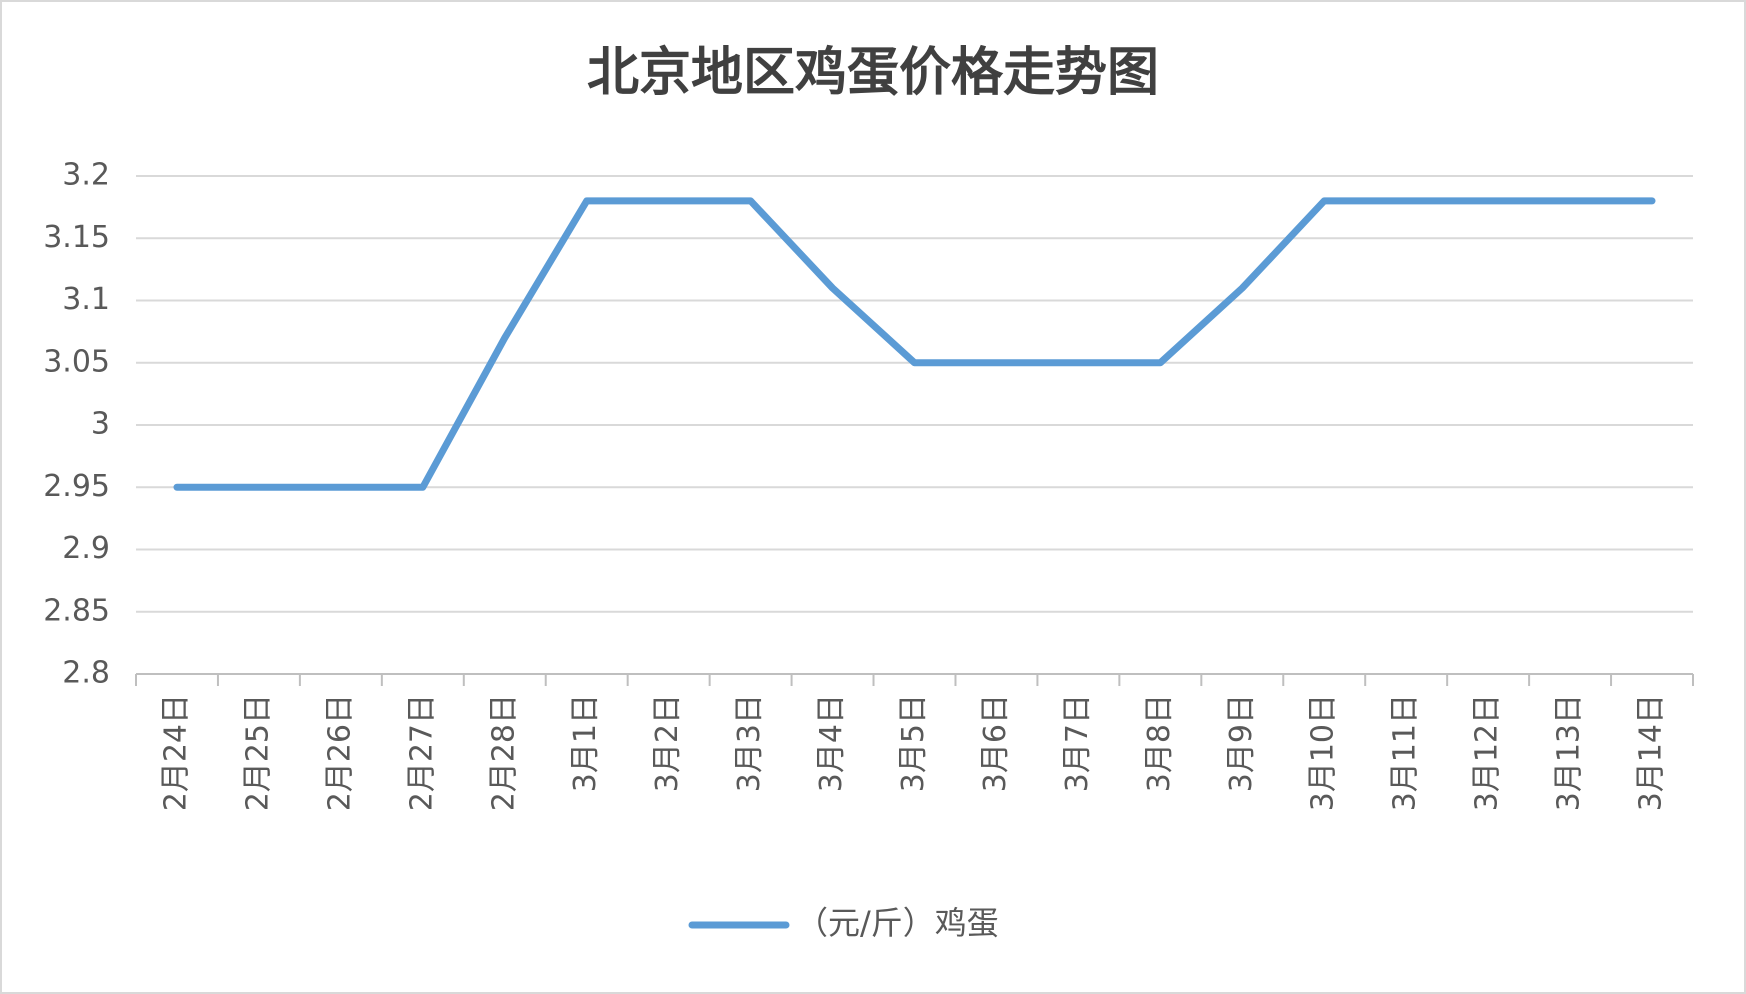  What do you see at coordinates (76, 486) in the screenshot?
I see `y-tick-label: 2.95` at bounding box center [76, 486].